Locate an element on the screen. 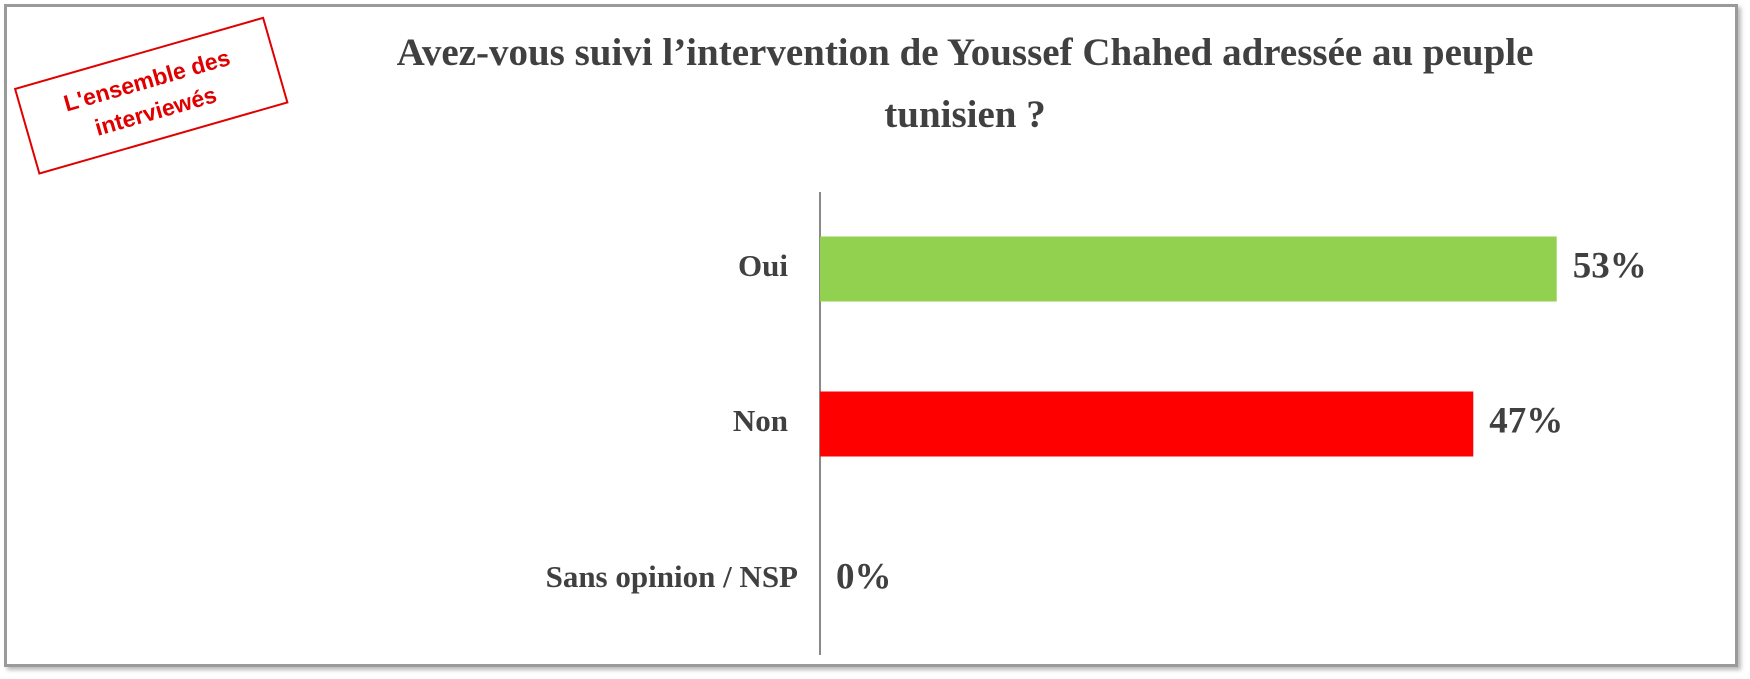  category-label: Non is located at coordinates (760, 420).